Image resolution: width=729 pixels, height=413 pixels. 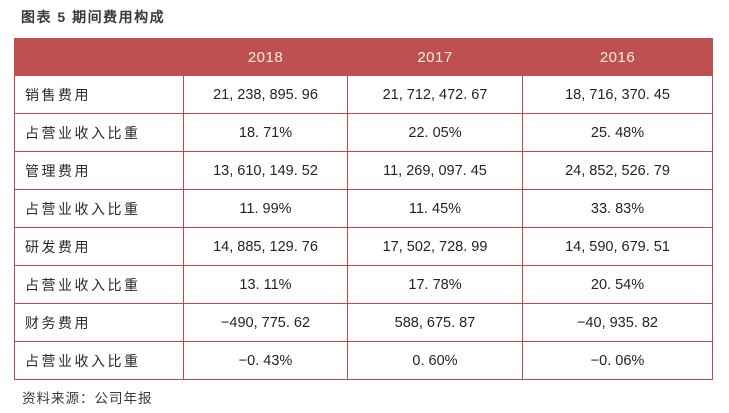 I want to click on table-row-admin-expense-ratio: 占营业收入比重 11. 99% 11. 45% 33. 83%, so click(x=363, y=208).